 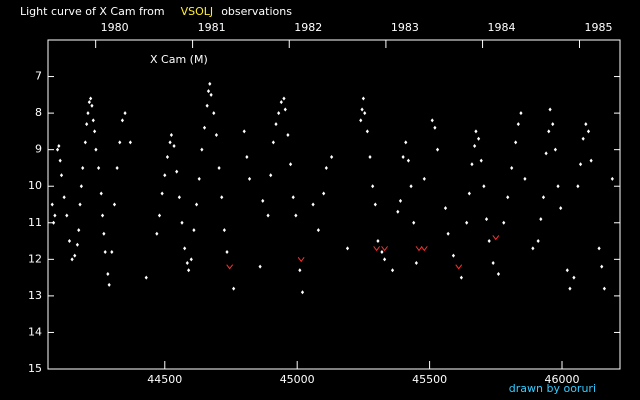 I want to click on y-tick-label: 12, so click(x=35, y=258).